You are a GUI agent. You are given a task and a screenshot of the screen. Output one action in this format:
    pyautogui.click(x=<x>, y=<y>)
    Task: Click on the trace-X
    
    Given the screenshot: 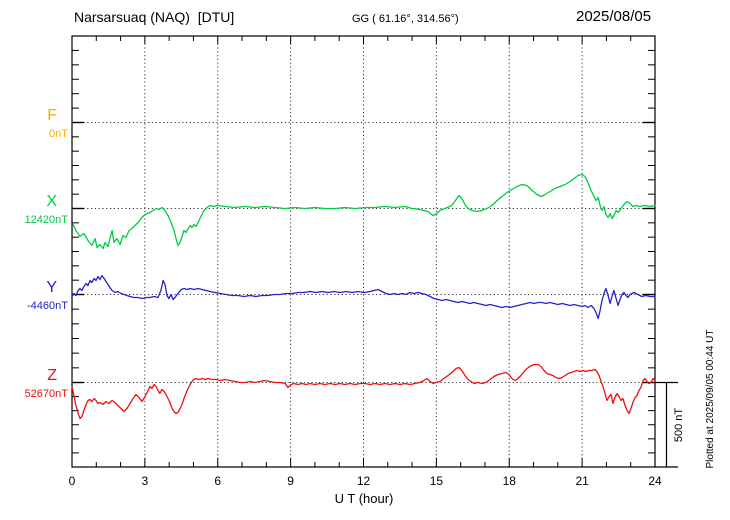 What is the action you would take?
    pyautogui.click(x=364, y=211)
    